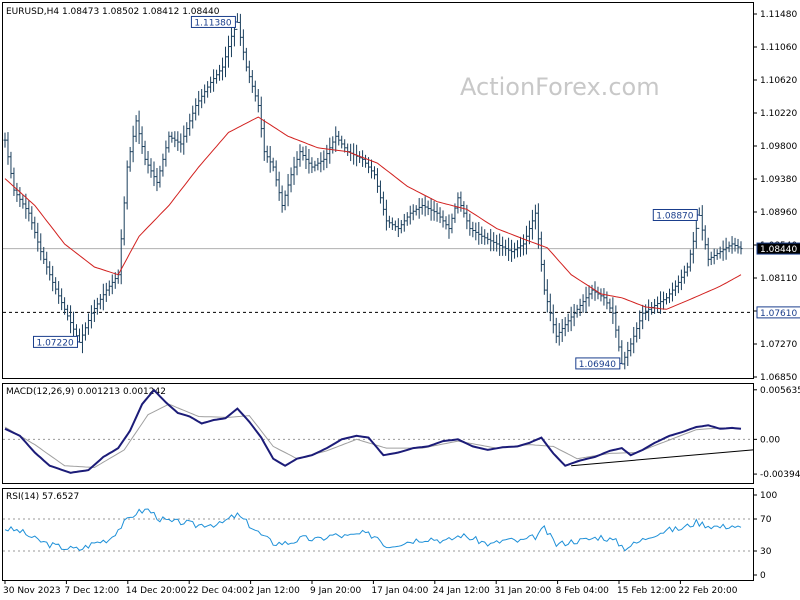 The width and height of the screenshot is (800, 600). Describe the element at coordinates (560, 87) in the screenshot. I see `watermark: ActionForex.com` at that location.